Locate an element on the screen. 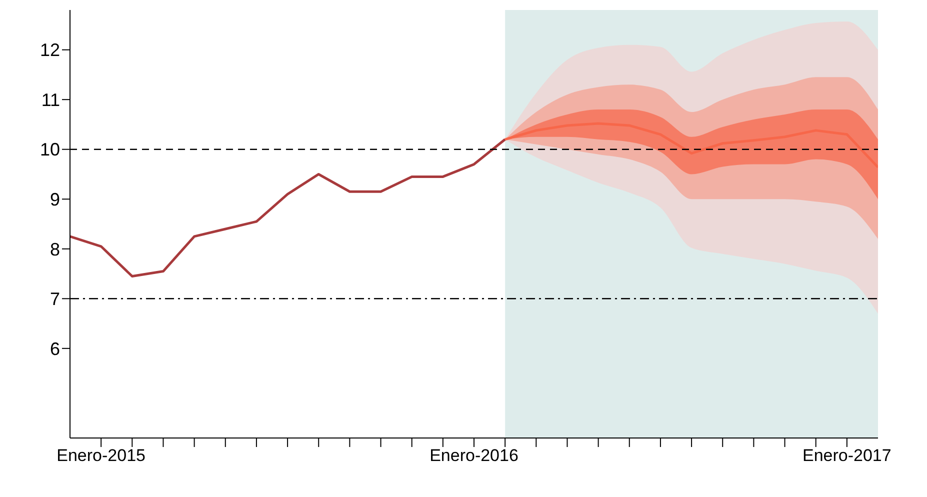 Image resolution: width=927 pixels, height=497 pixels. x-tick-label: Enero-2016 is located at coordinates (474, 456).